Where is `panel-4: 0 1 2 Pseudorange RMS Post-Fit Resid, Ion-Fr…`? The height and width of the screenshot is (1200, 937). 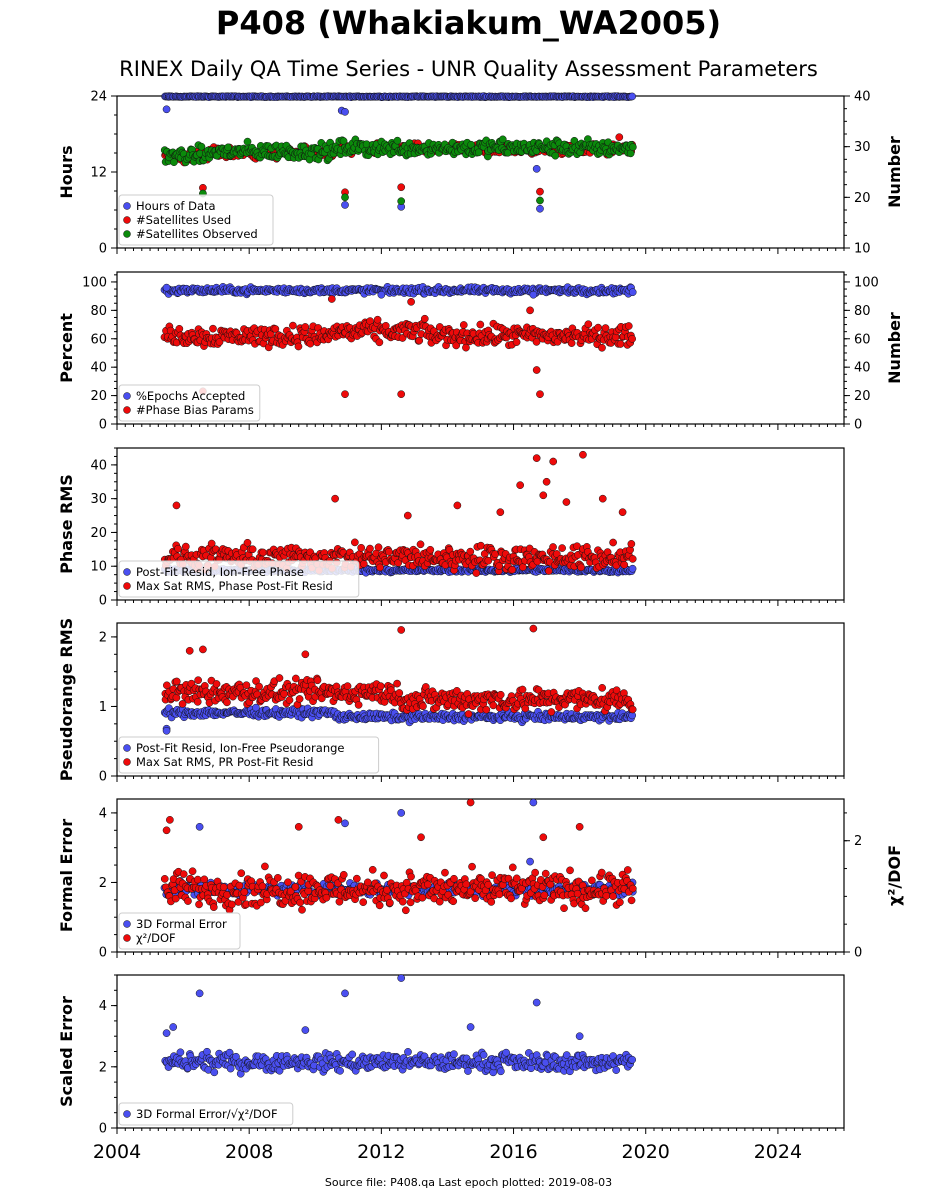 panel-4: 0 1 2 Pseudorange RMS Post-Fit Resid, Ion-Fr… is located at coordinates (451, 701).